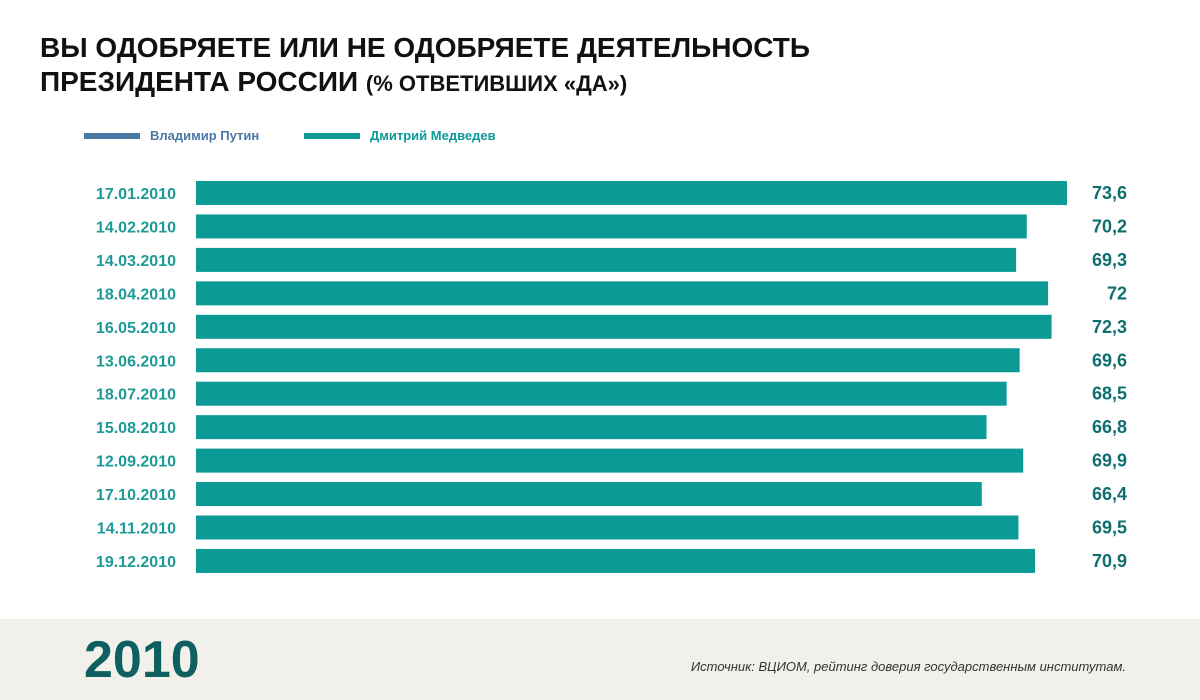 This screenshot has width=1200, height=700. I want to click on category-label: 14.02.2010, so click(136, 227).